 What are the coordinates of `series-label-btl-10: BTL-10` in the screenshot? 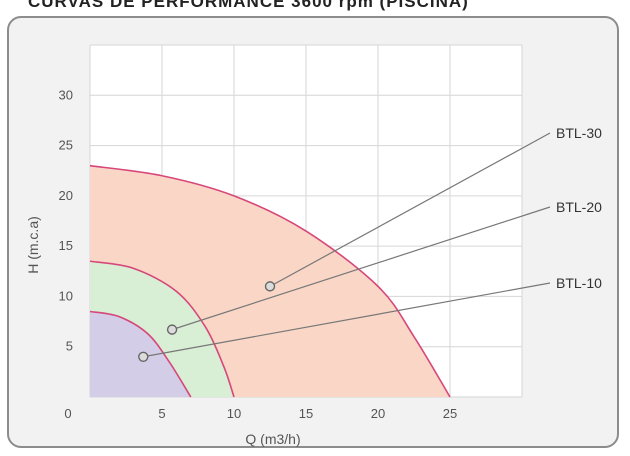 It's located at (579, 283).